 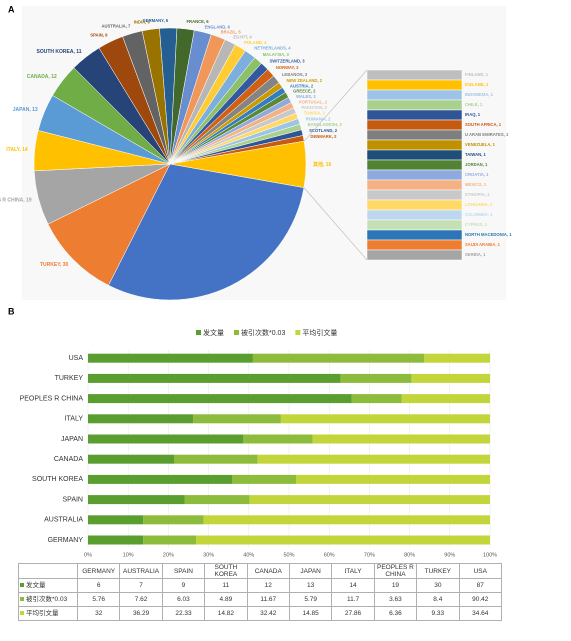 I want to click on table-cell: 34.64, so click(x=480, y=613).